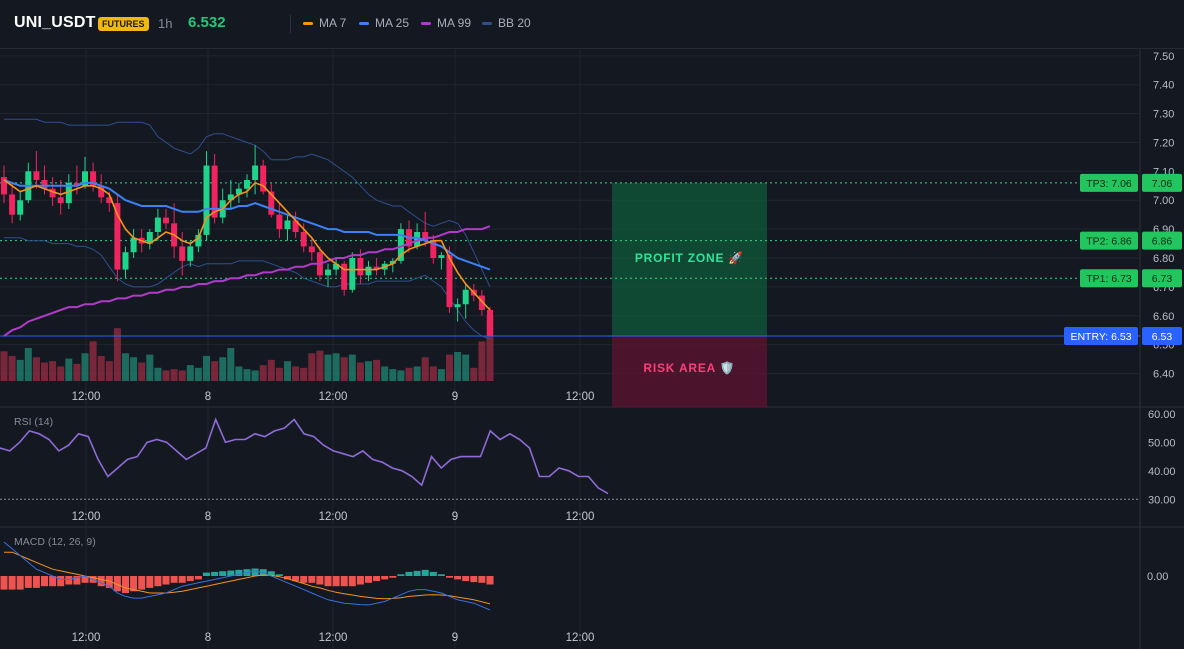 The image size is (1184, 649). Describe the element at coordinates (1163, 143) in the screenshot. I see `price-tick-label: 7.20` at that location.